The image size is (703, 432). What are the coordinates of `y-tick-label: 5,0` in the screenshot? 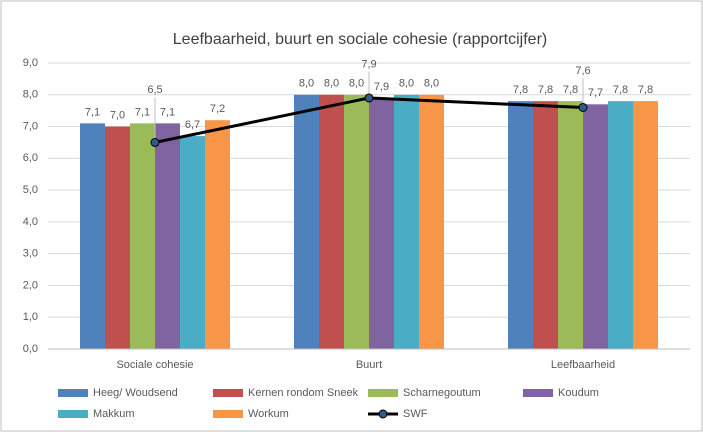 It's located at (30, 190).